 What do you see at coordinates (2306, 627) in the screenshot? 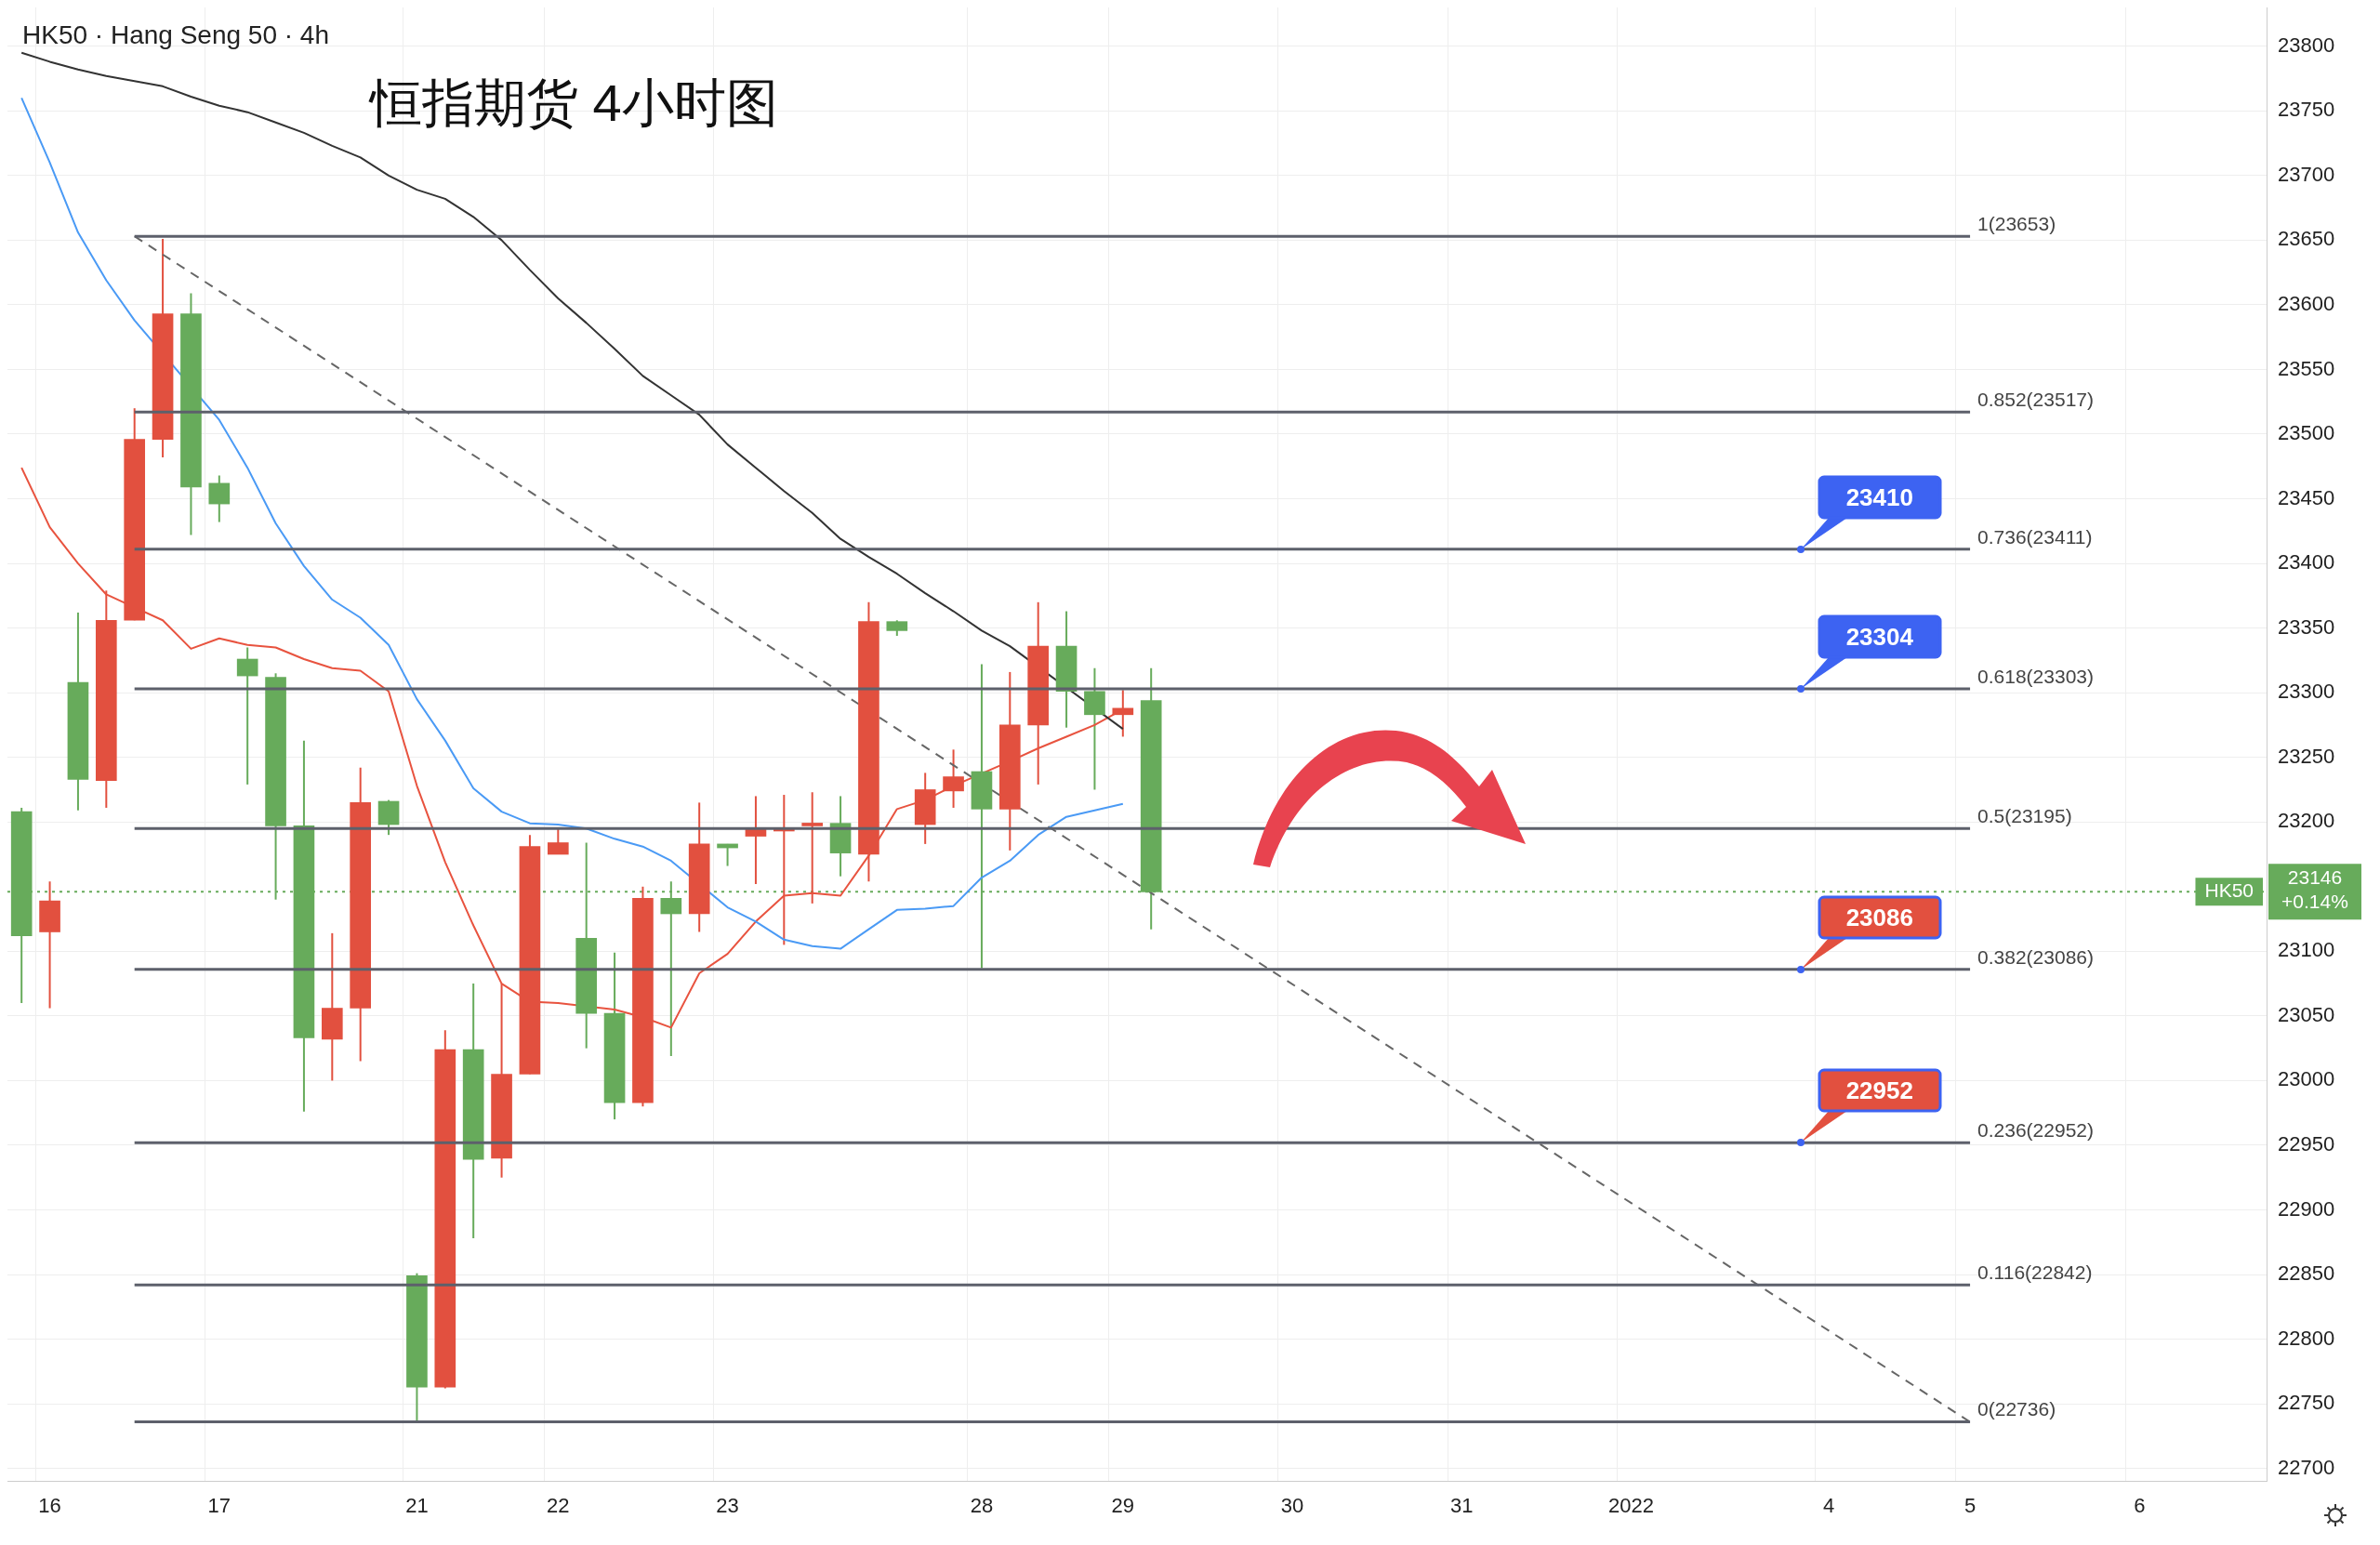
I see `y-tick-label: 23350` at bounding box center [2306, 627].